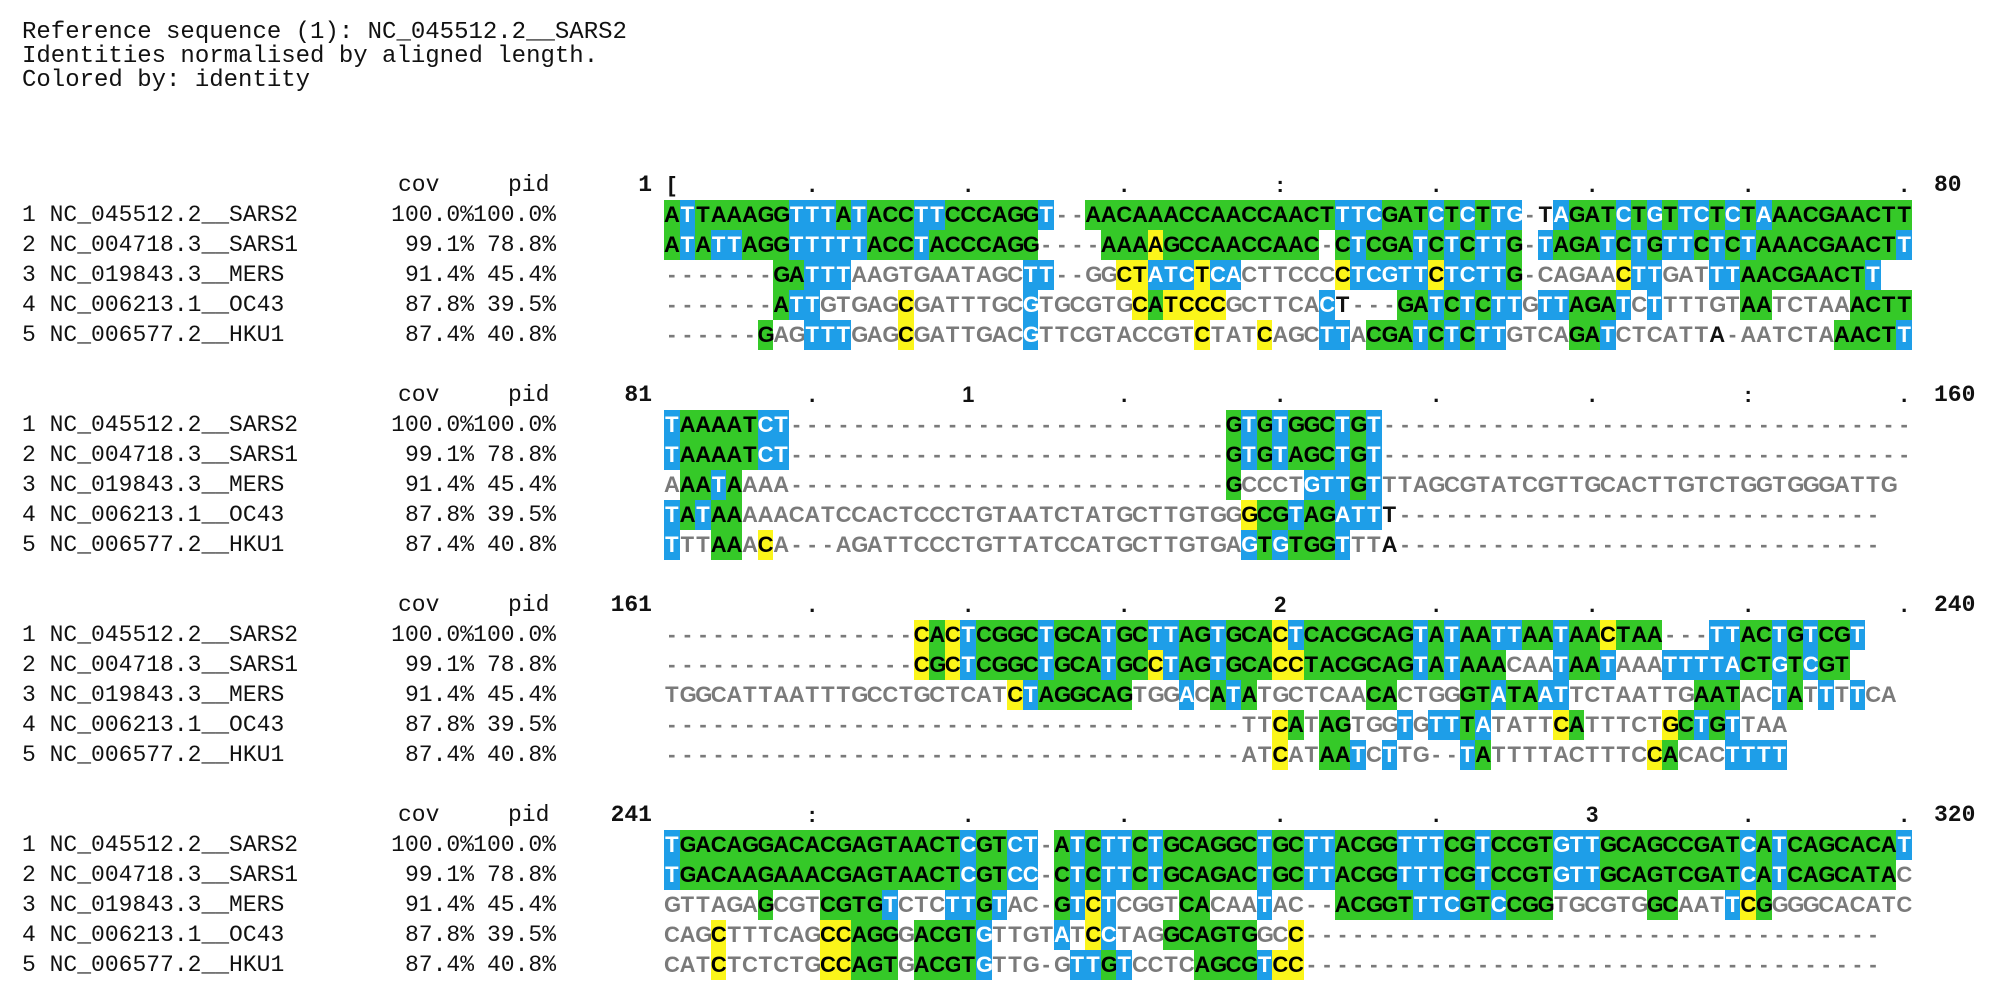 The width and height of the screenshot is (1998, 1004). What do you see at coordinates (514, 425) in the screenshot?
I see `identity-value: 100.0%` at bounding box center [514, 425].